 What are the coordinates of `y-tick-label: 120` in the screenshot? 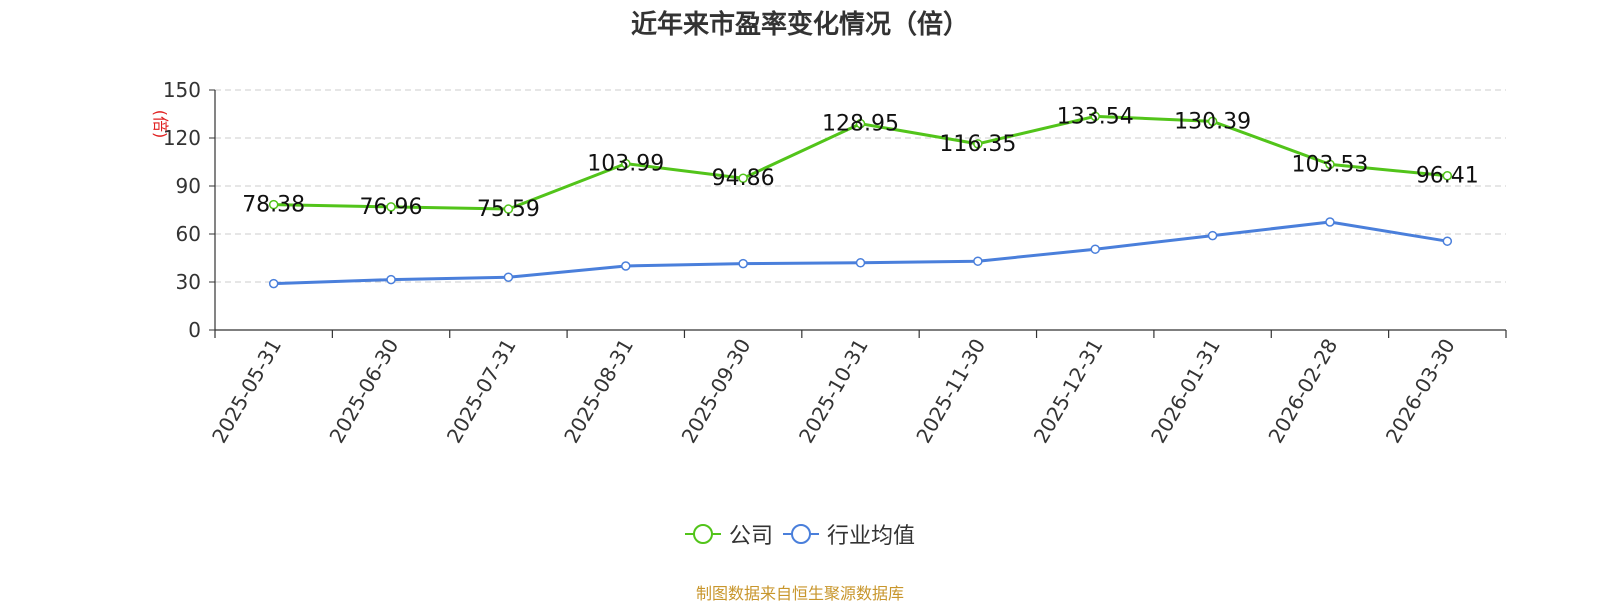 It's located at (182, 138).